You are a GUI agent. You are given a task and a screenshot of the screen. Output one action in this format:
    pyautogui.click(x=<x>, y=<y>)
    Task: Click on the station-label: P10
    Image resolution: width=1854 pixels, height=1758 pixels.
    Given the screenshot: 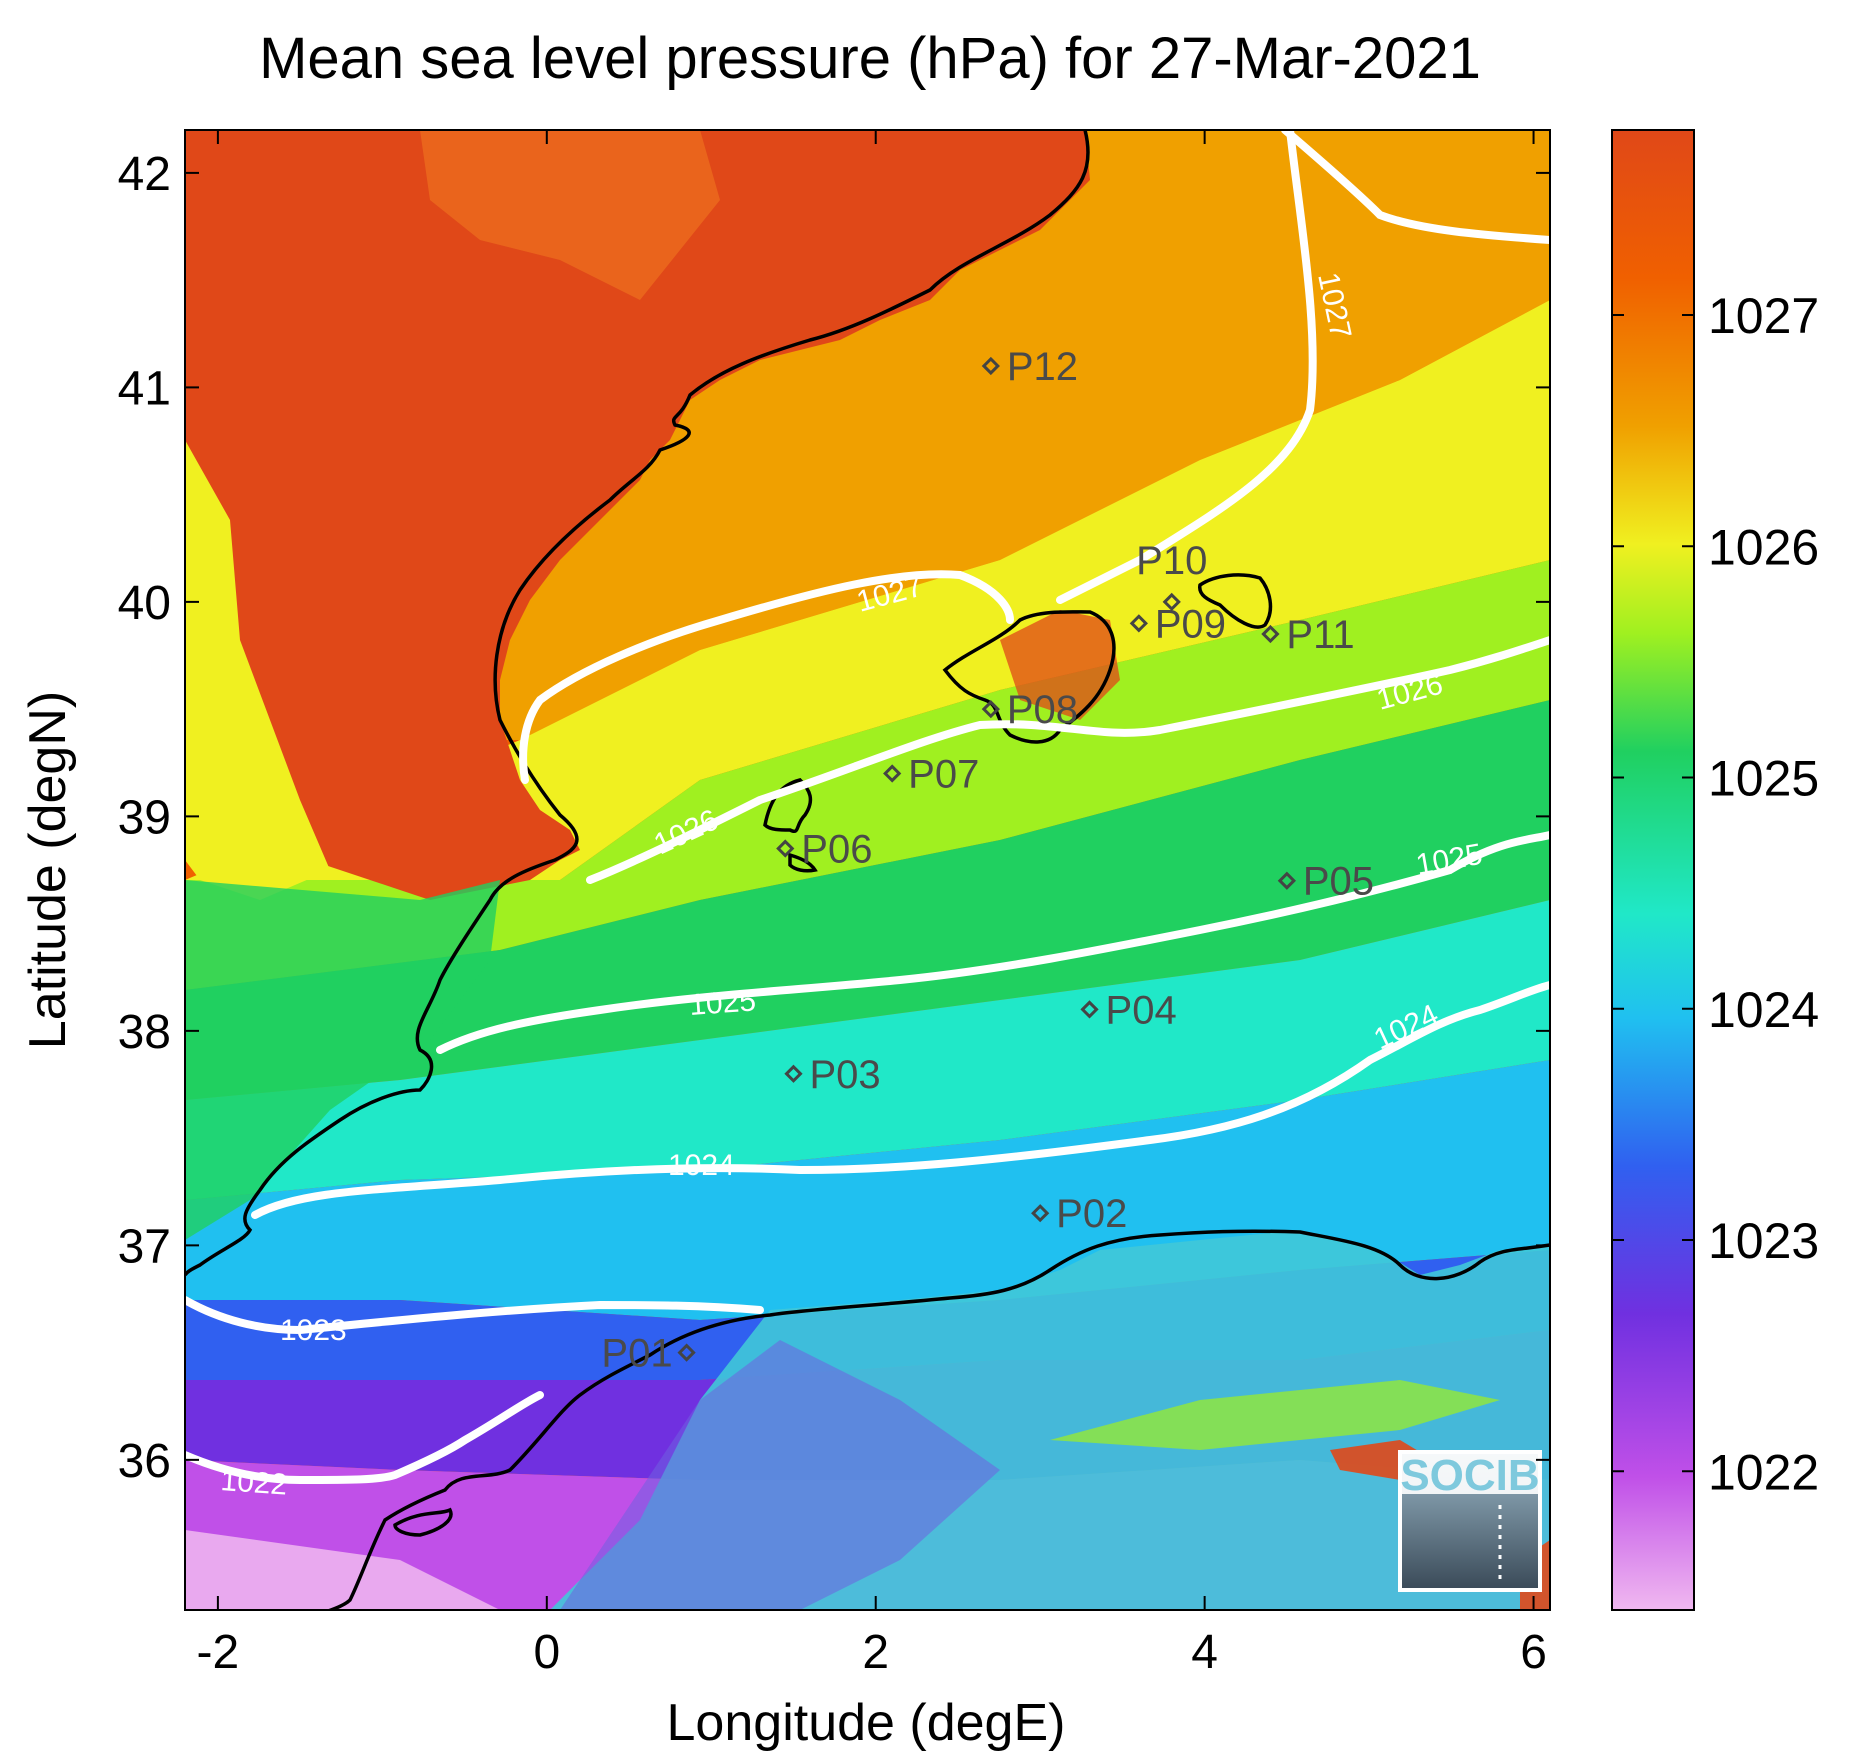 What is the action you would take?
    pyautogui.click(x=1171, y=561)
    